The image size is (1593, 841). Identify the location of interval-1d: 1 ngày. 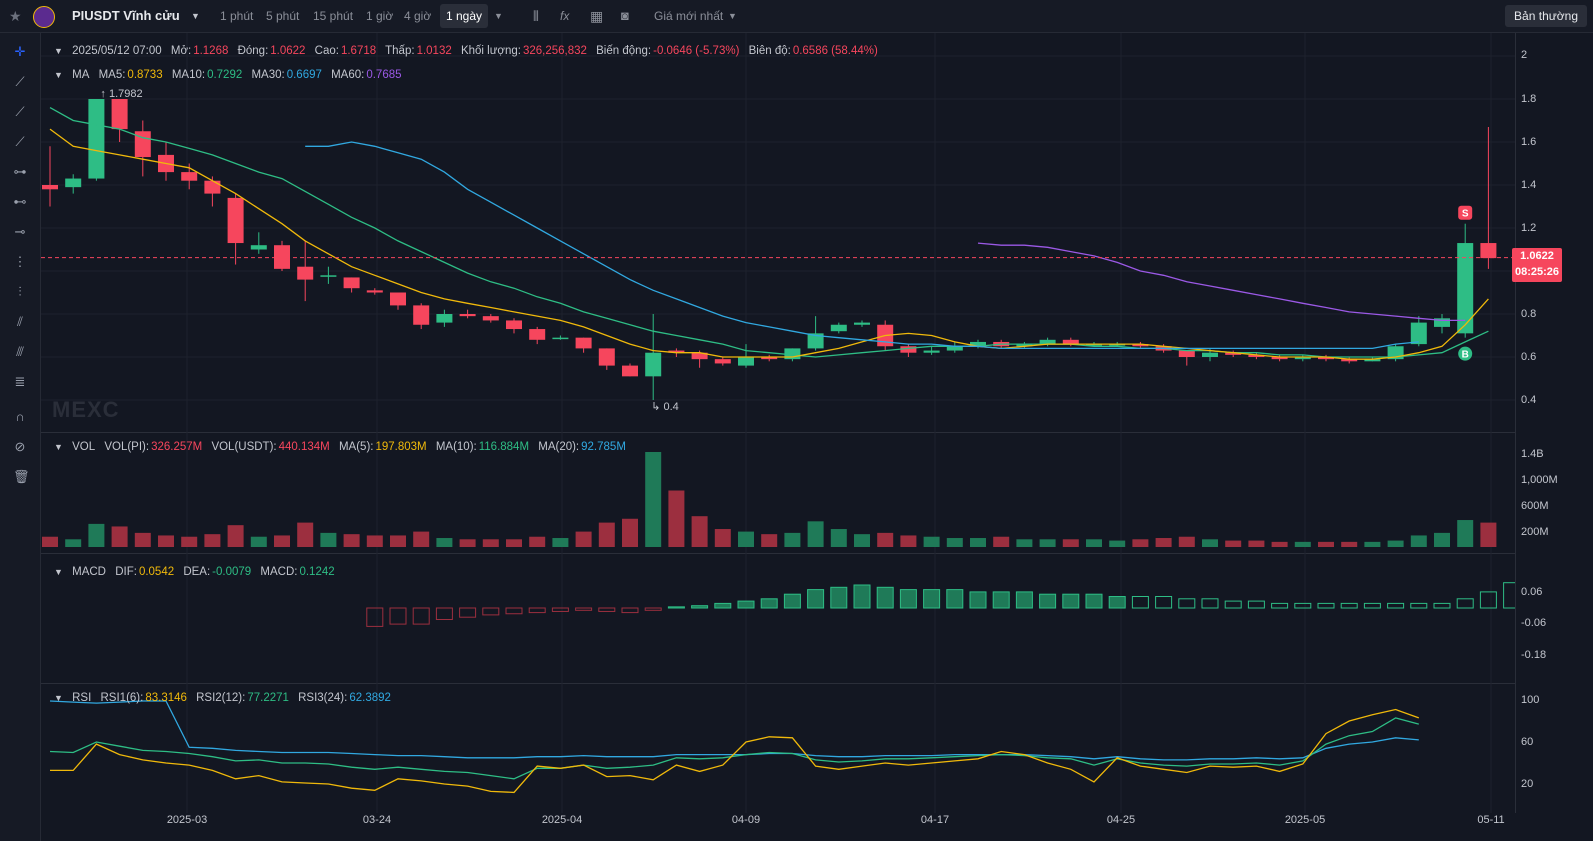
(464, 16).